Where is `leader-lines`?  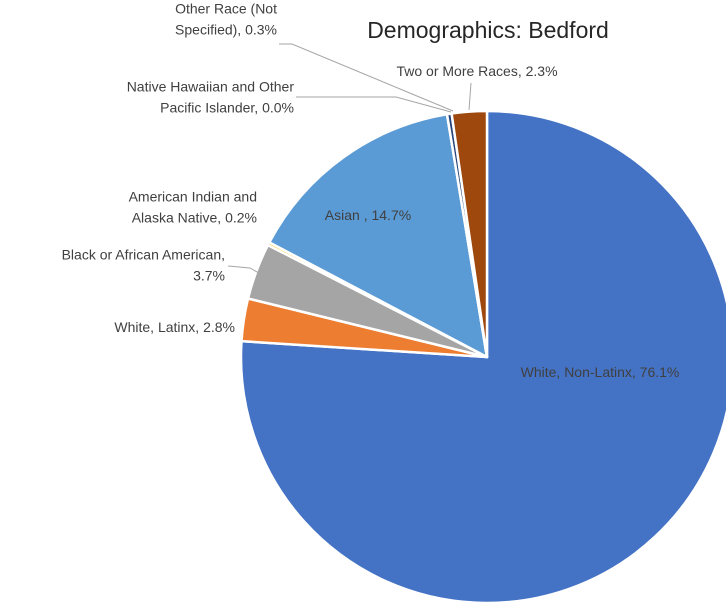 leader-lines is located at coordinates (349, 160).